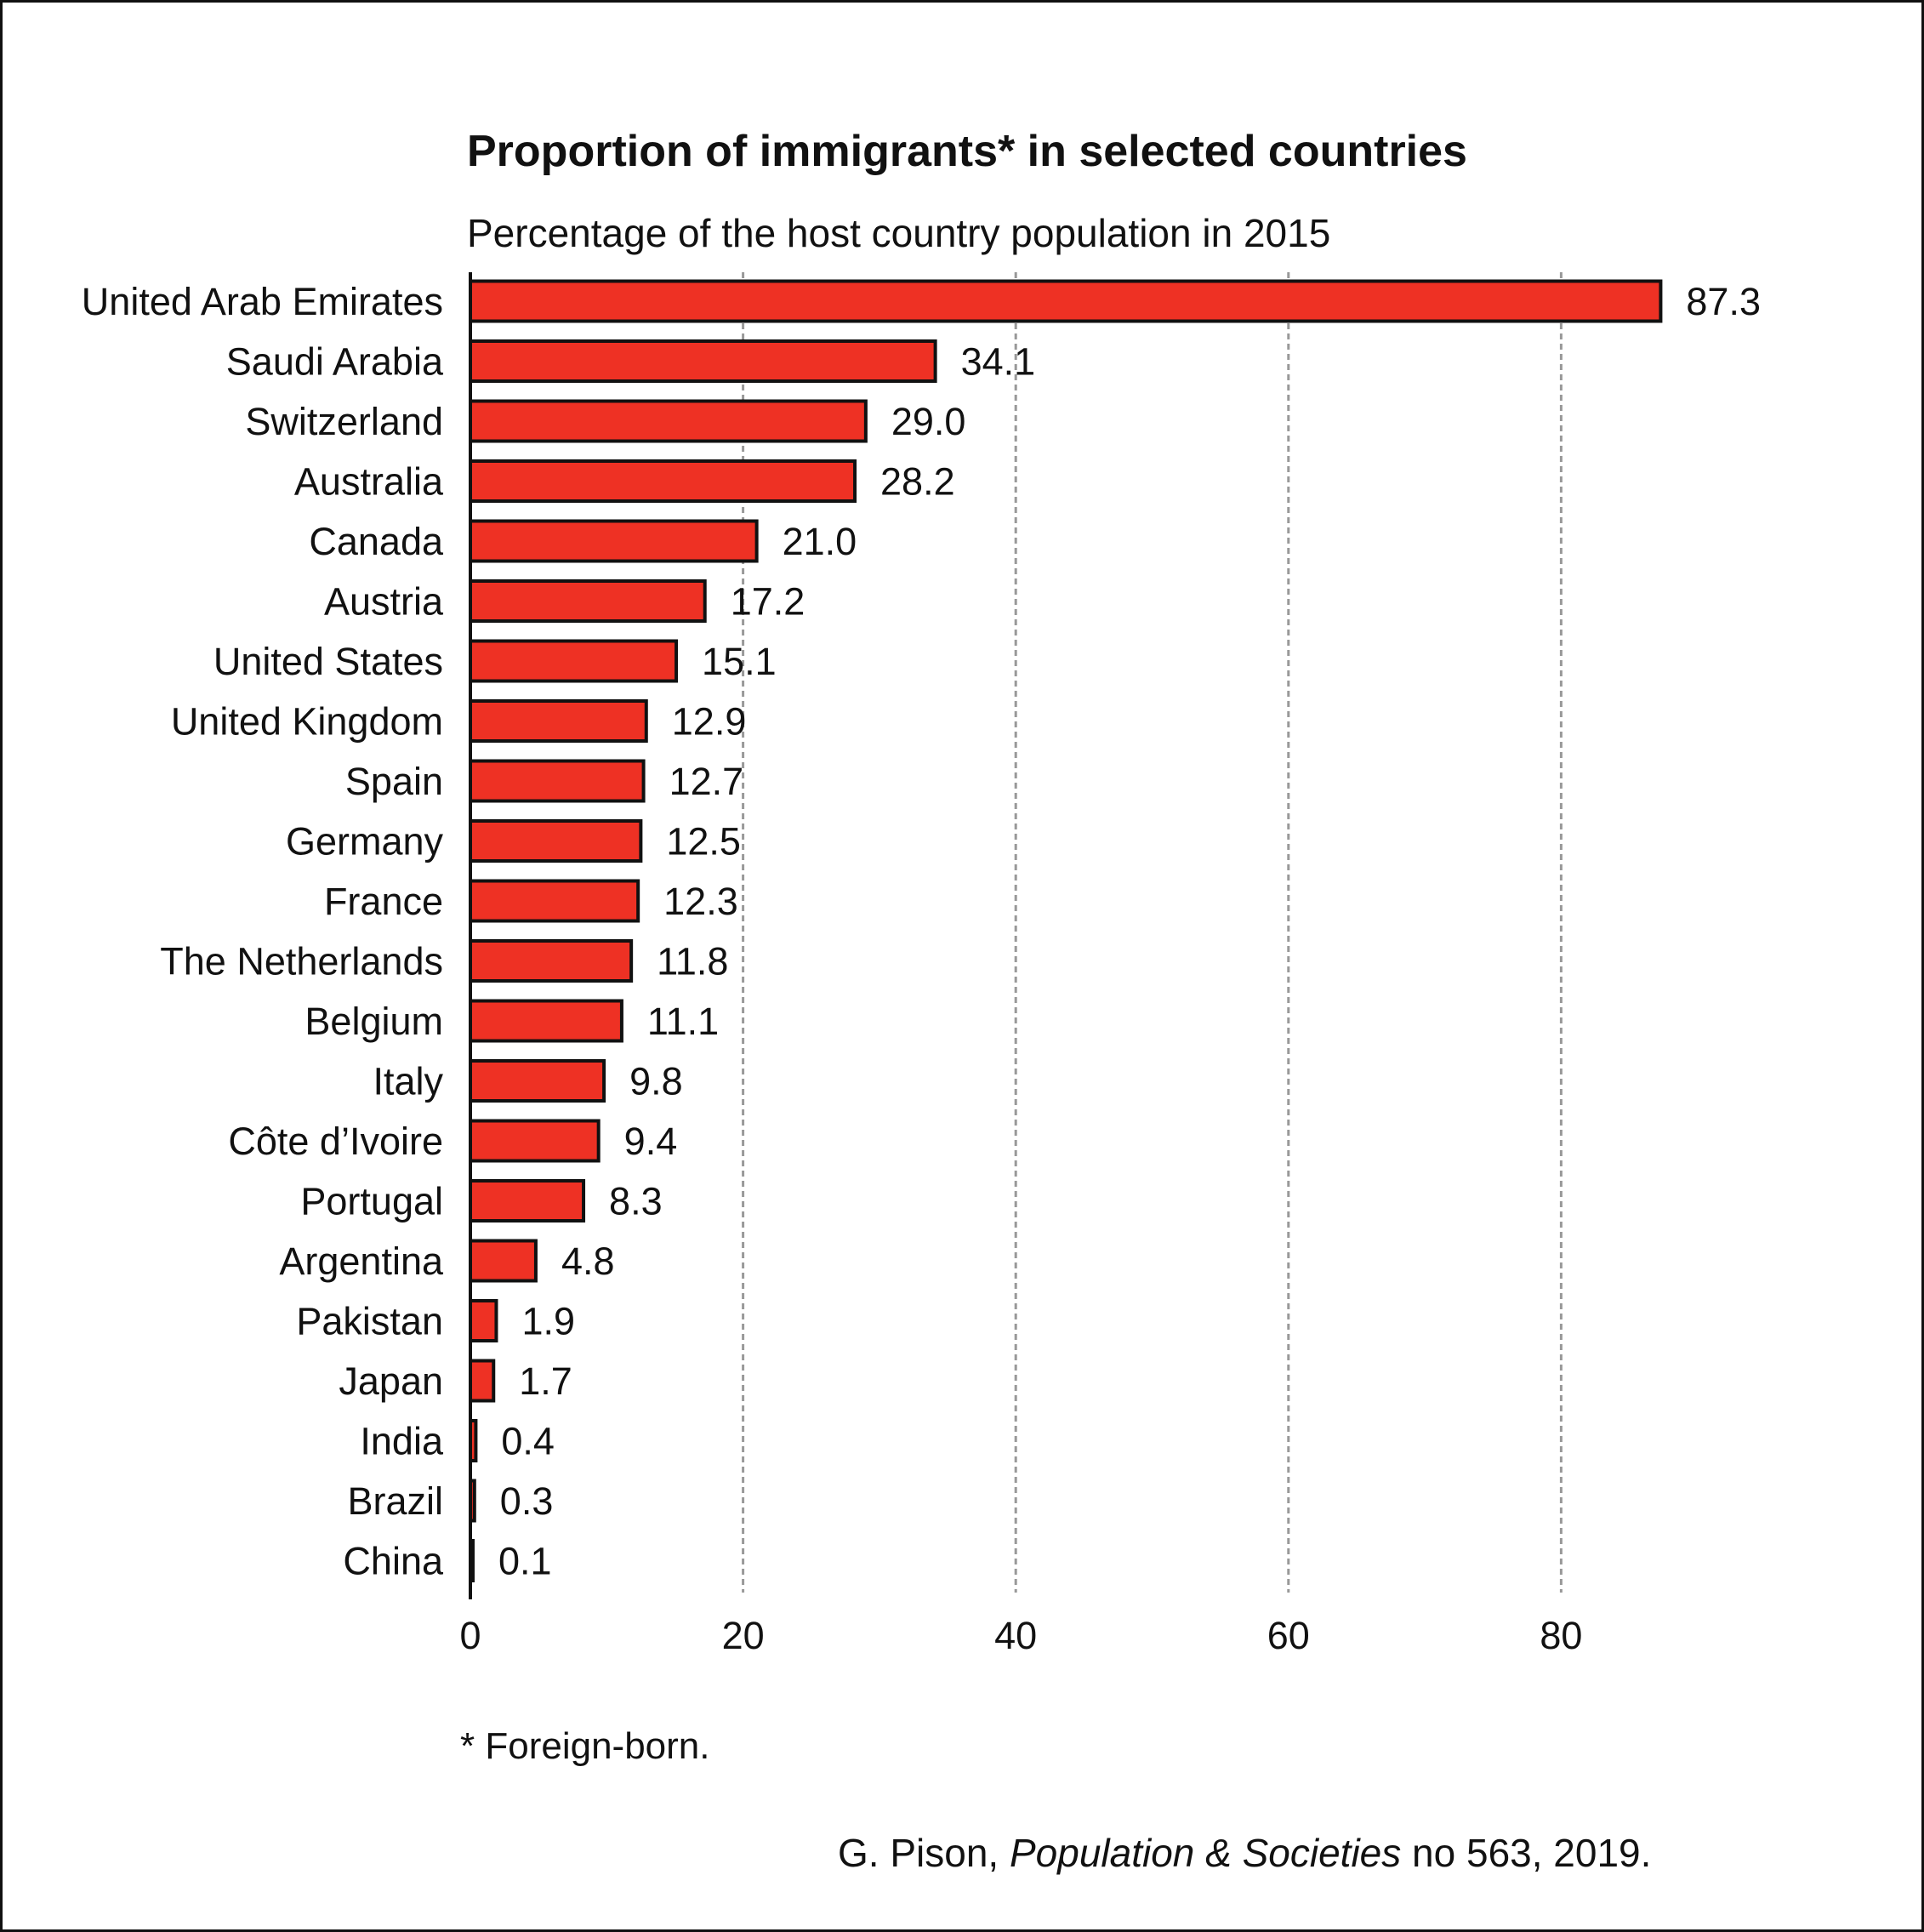 Image resolution: width=1924 pixels, height=1932 pixels. I want to click on x-tick-label: 40, so click(1015, 1635).